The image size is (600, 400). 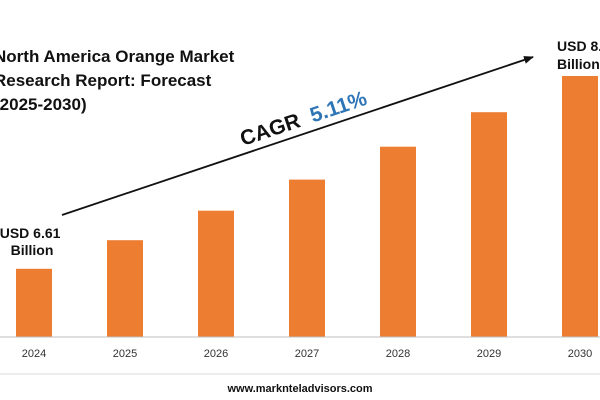 What do you see at coordinates (307, 258) in the screenshot?
I see `bar-2027` at bounding box center [307, 258].